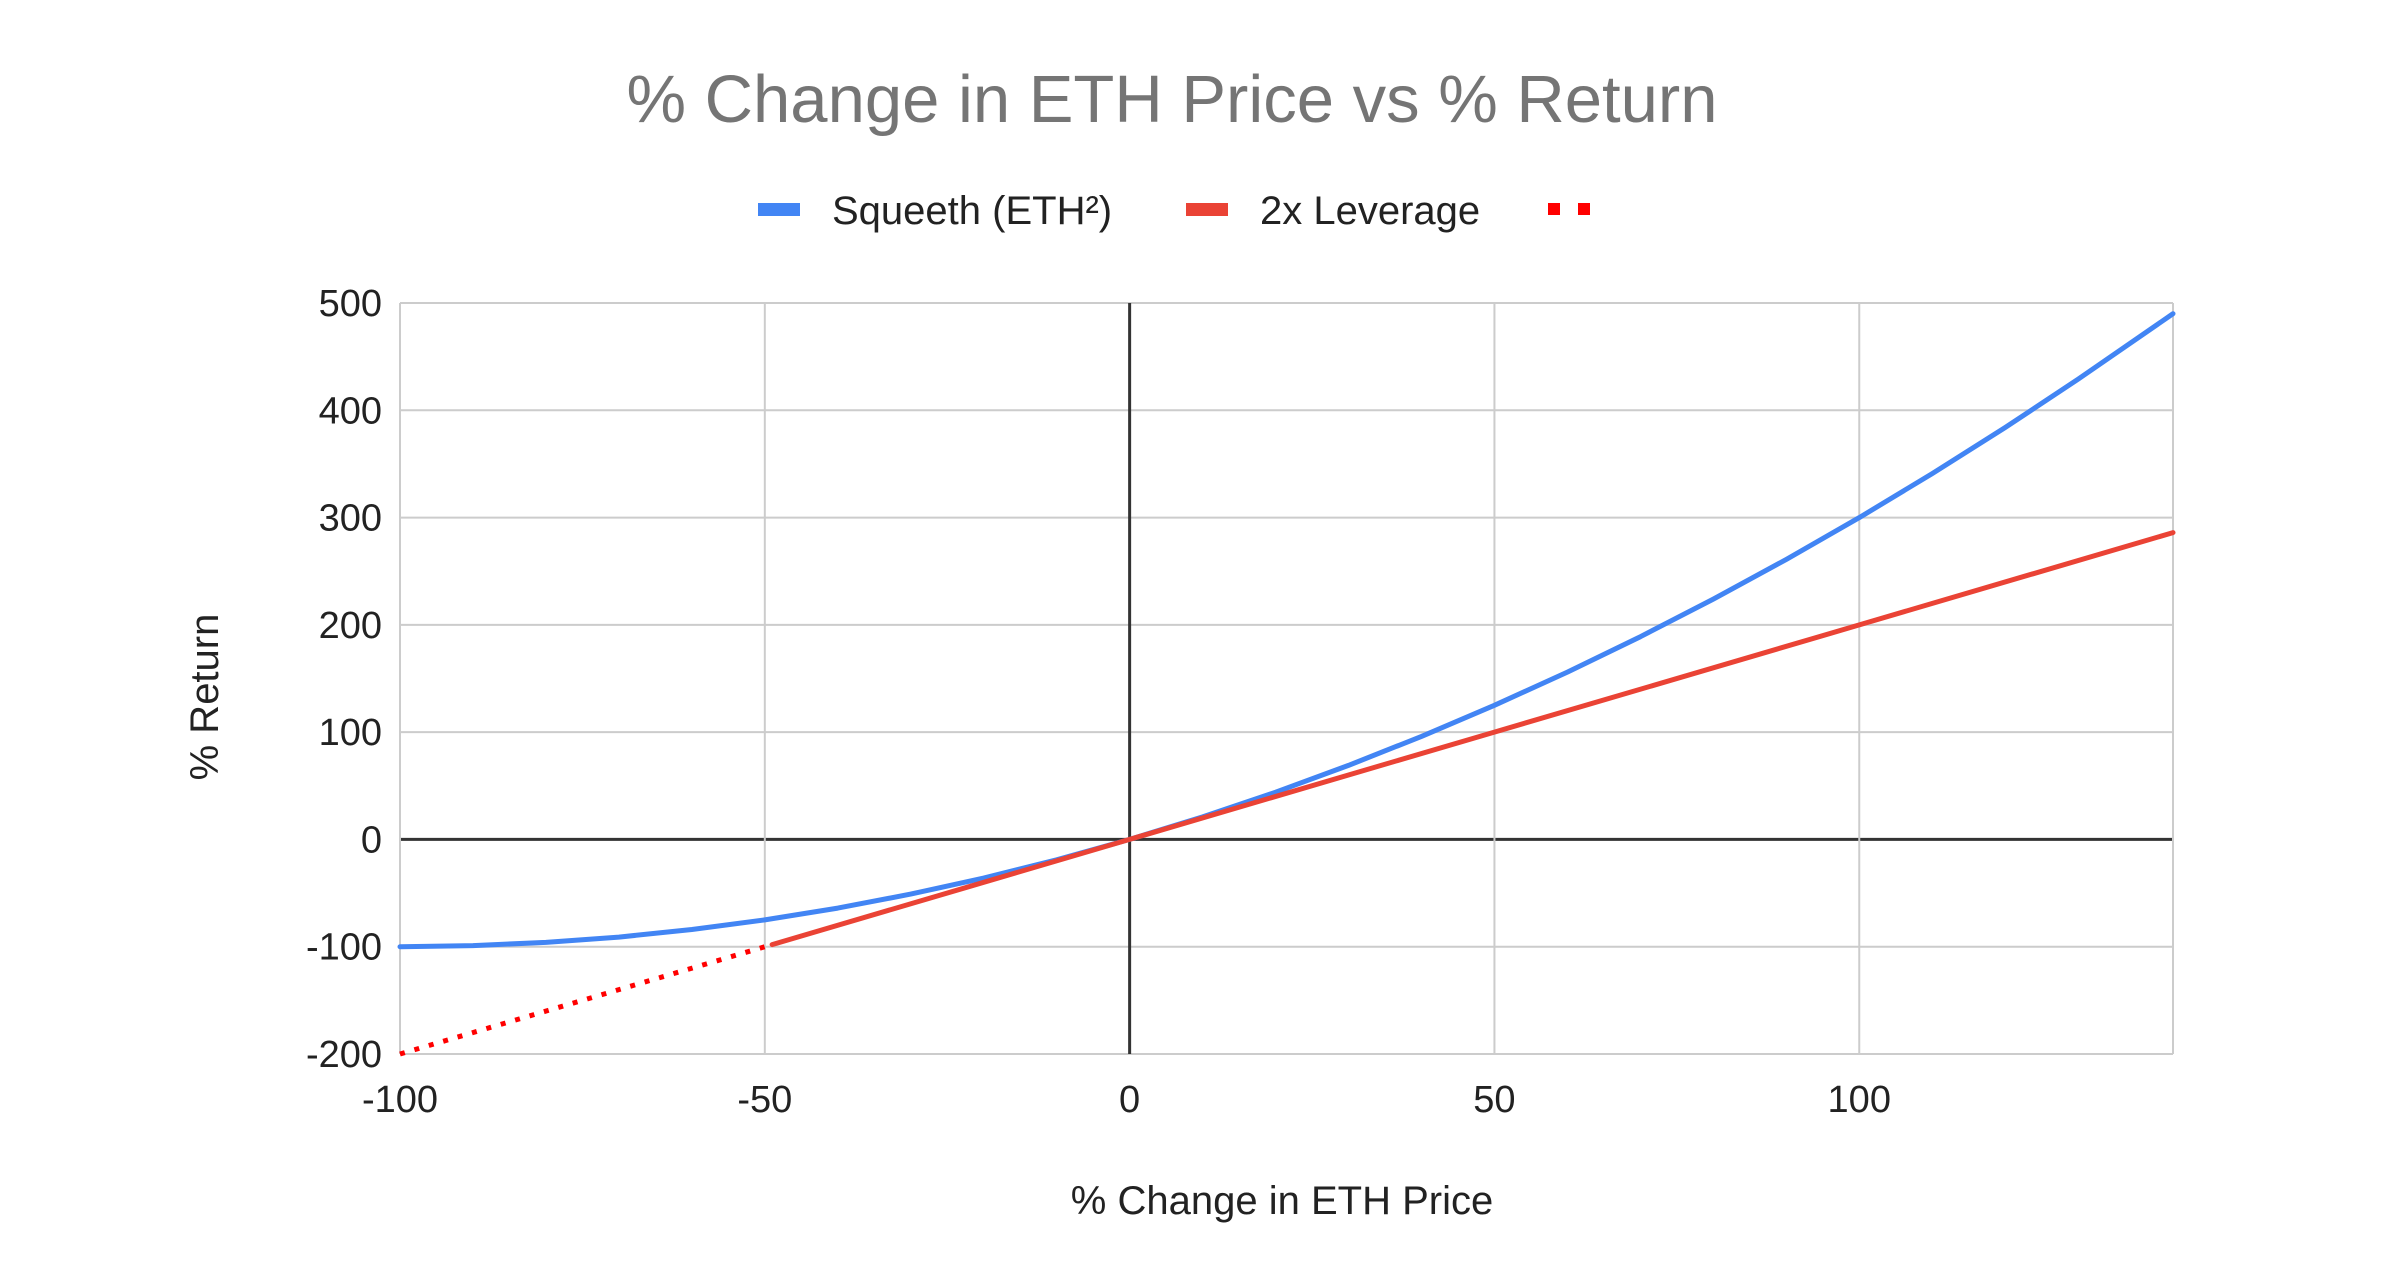 Image resolution: width=2394 pixels, height=1282 pixels. Describe the element at coordinates (350, 304) in the screenshot. I see `y-tick-label: 500` at that location.